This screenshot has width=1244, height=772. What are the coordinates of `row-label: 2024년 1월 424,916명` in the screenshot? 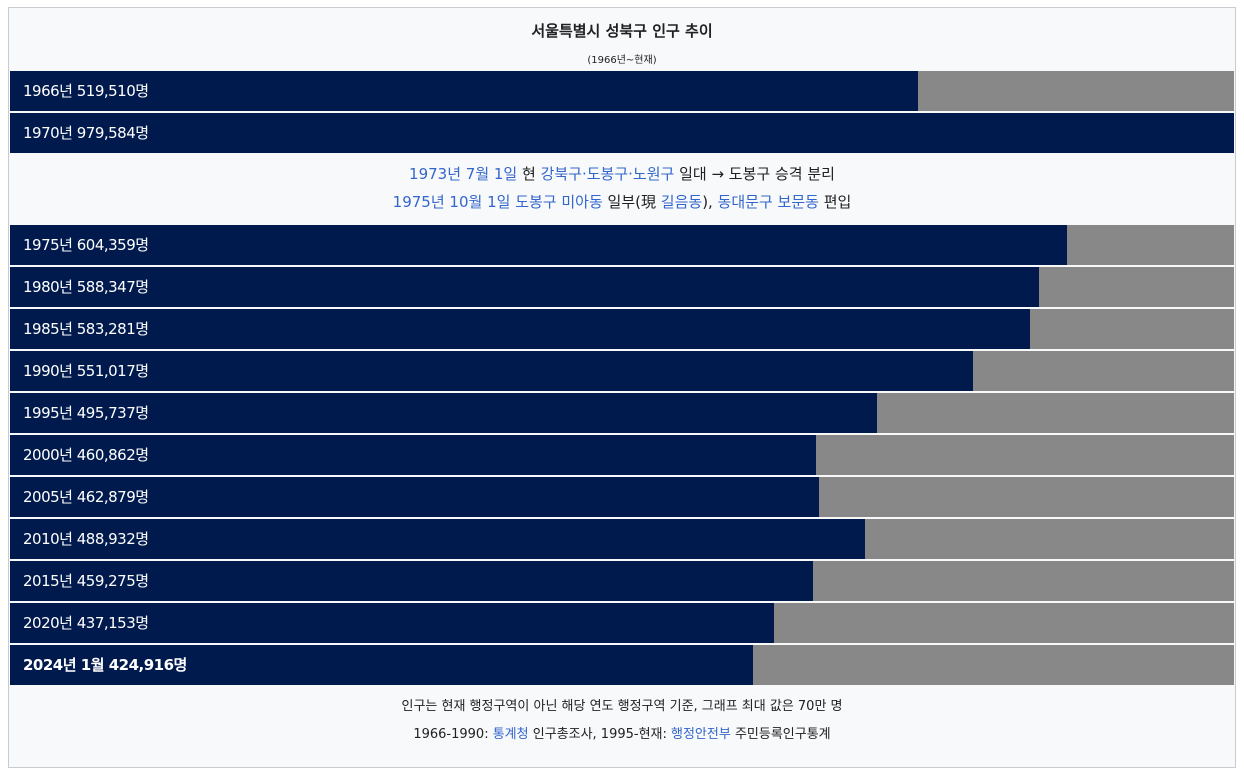 It's located at (105, 665).